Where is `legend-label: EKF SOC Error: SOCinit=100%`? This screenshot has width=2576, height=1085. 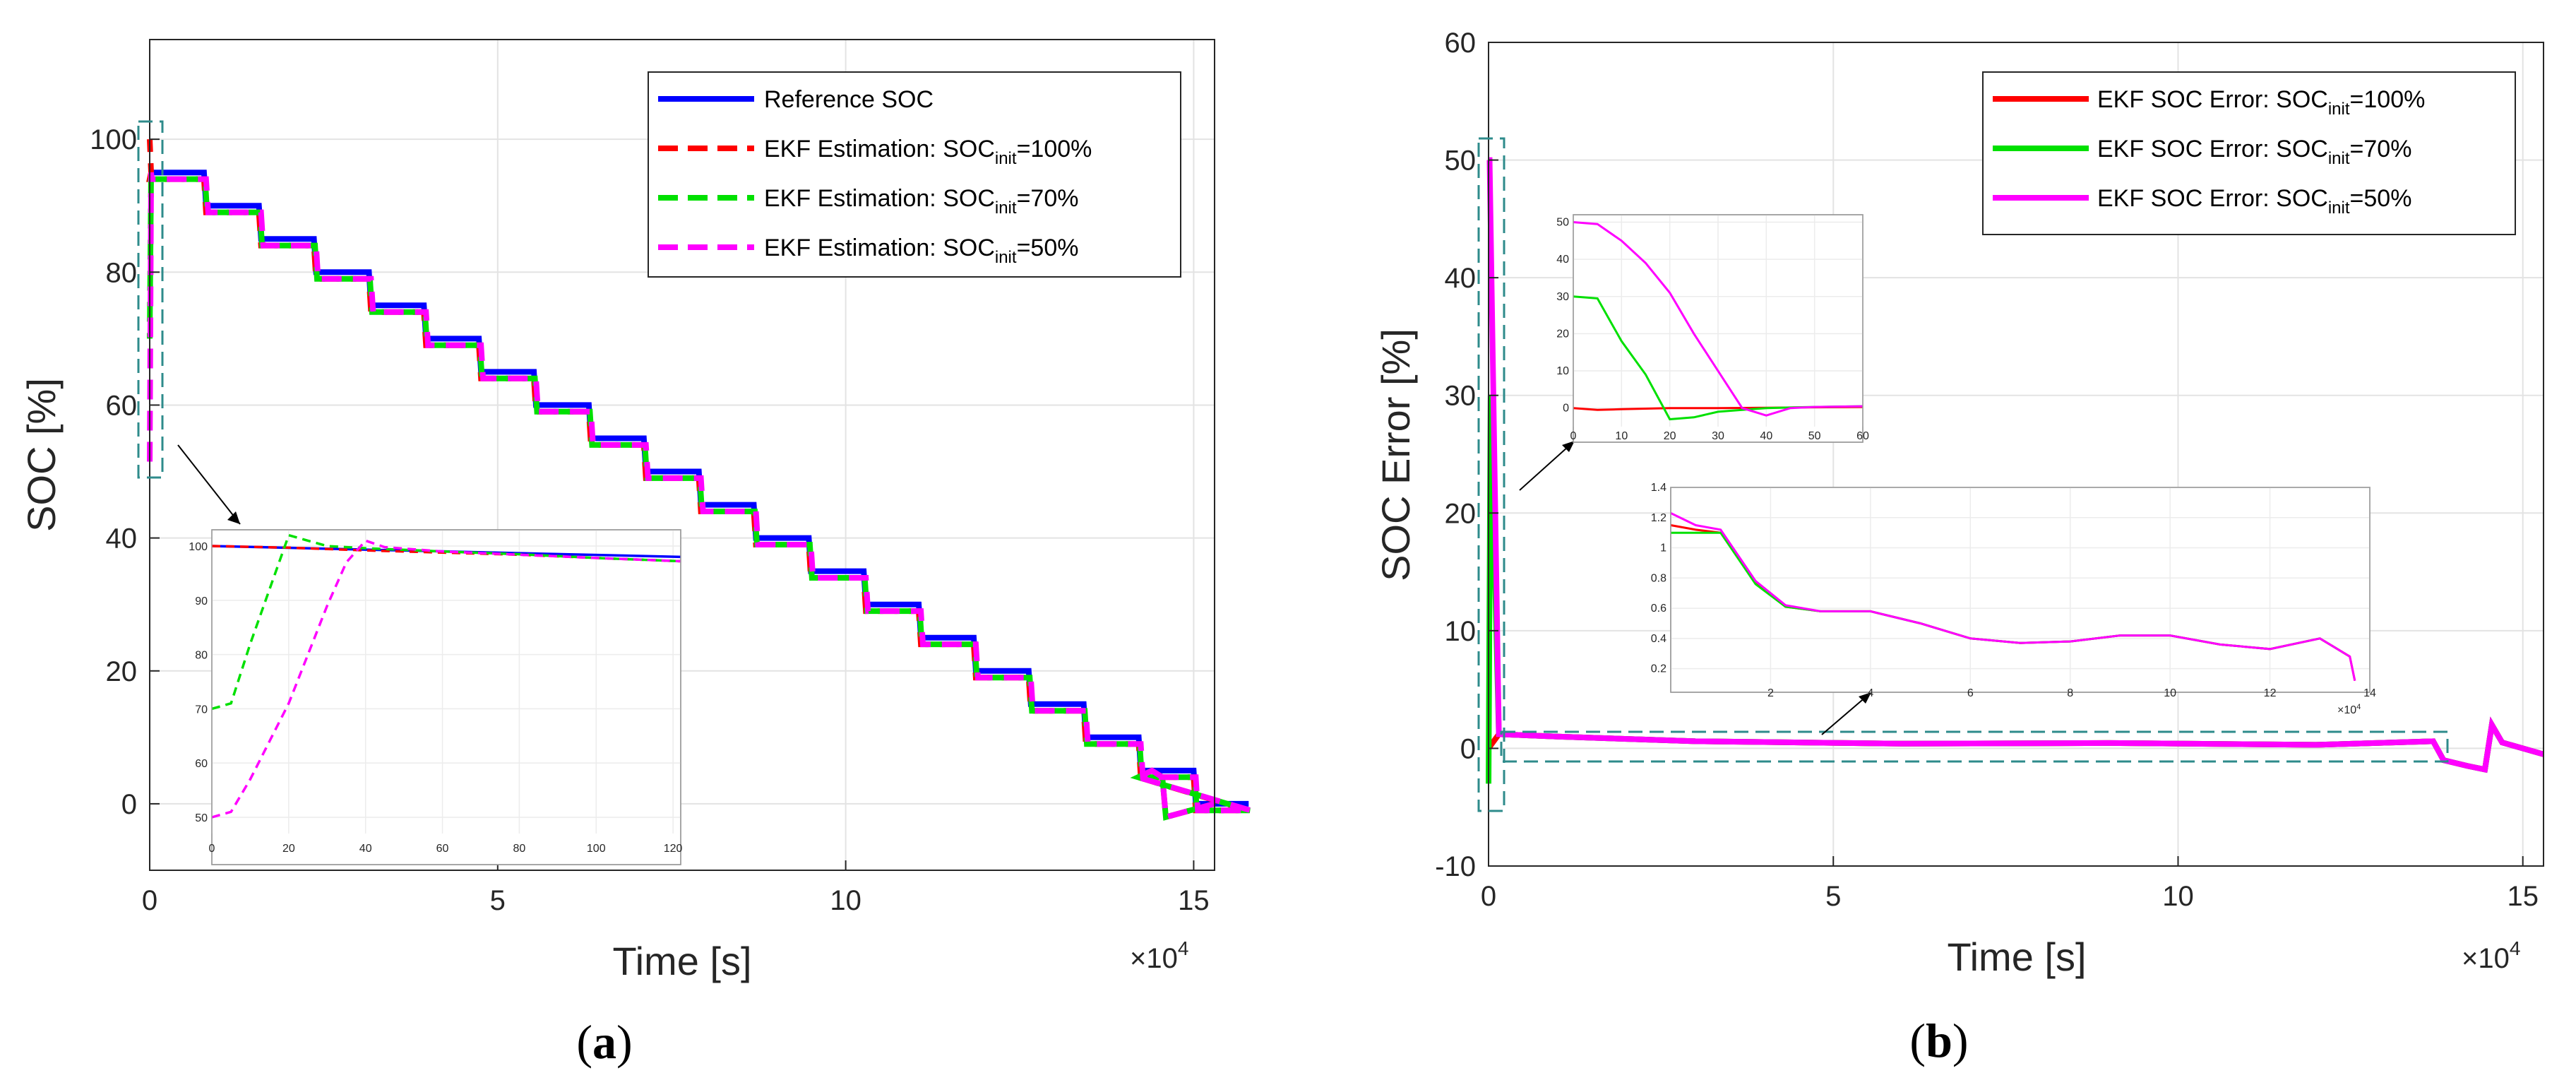
legend-label: EKF SOC Error: SOCinit=100% is located at coordinates (2261, 102).